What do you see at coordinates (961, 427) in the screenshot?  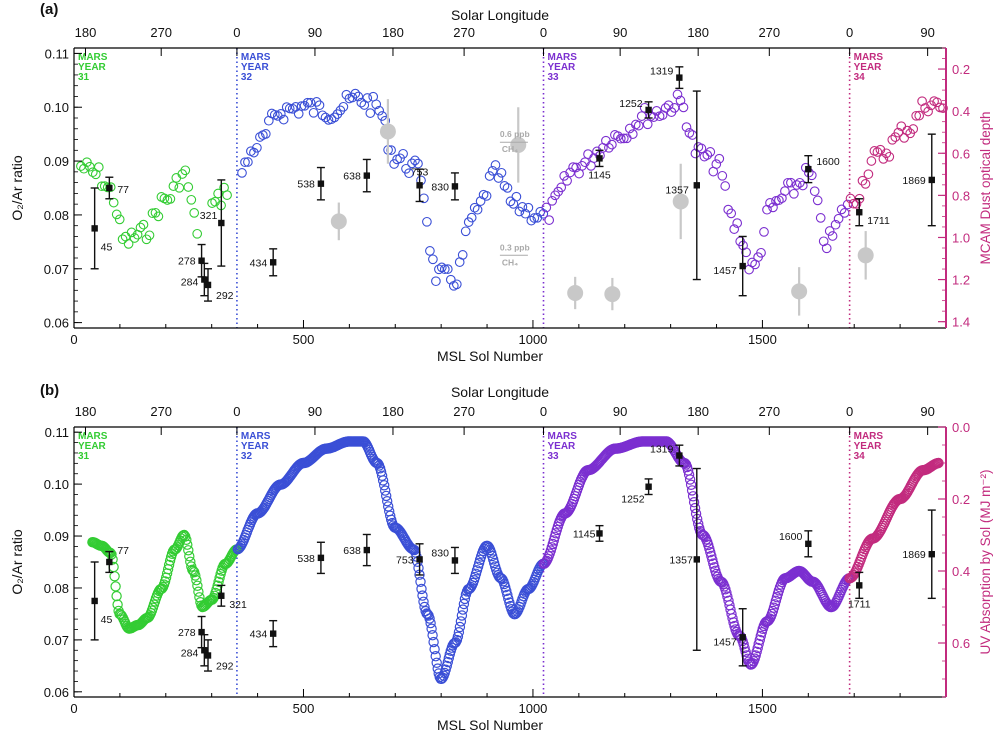 I see `y2-tick-label: 0.0` at bounding box center [961, 427].